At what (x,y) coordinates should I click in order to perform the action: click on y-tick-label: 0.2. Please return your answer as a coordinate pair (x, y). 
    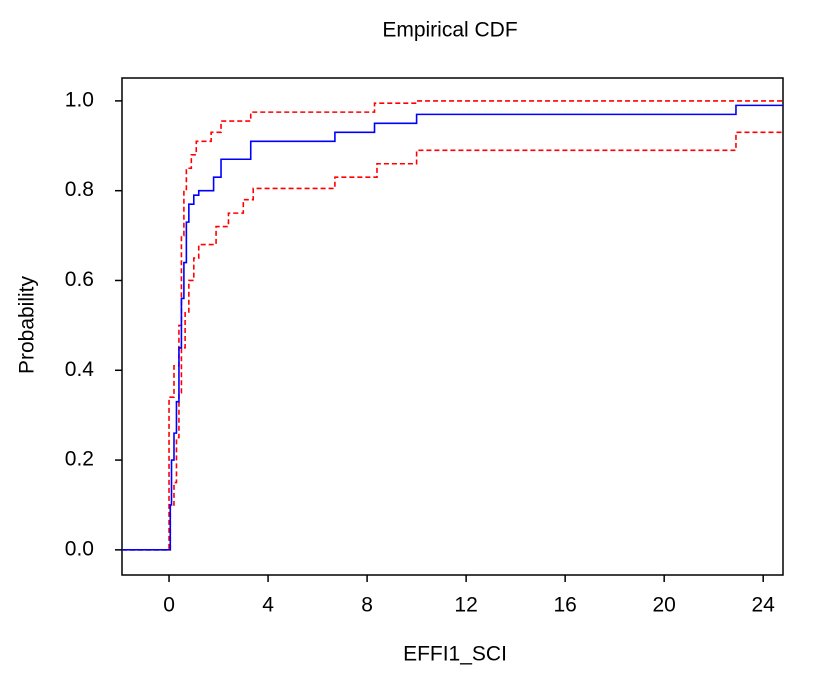
    Looking at the image, I should click on (79, 459).